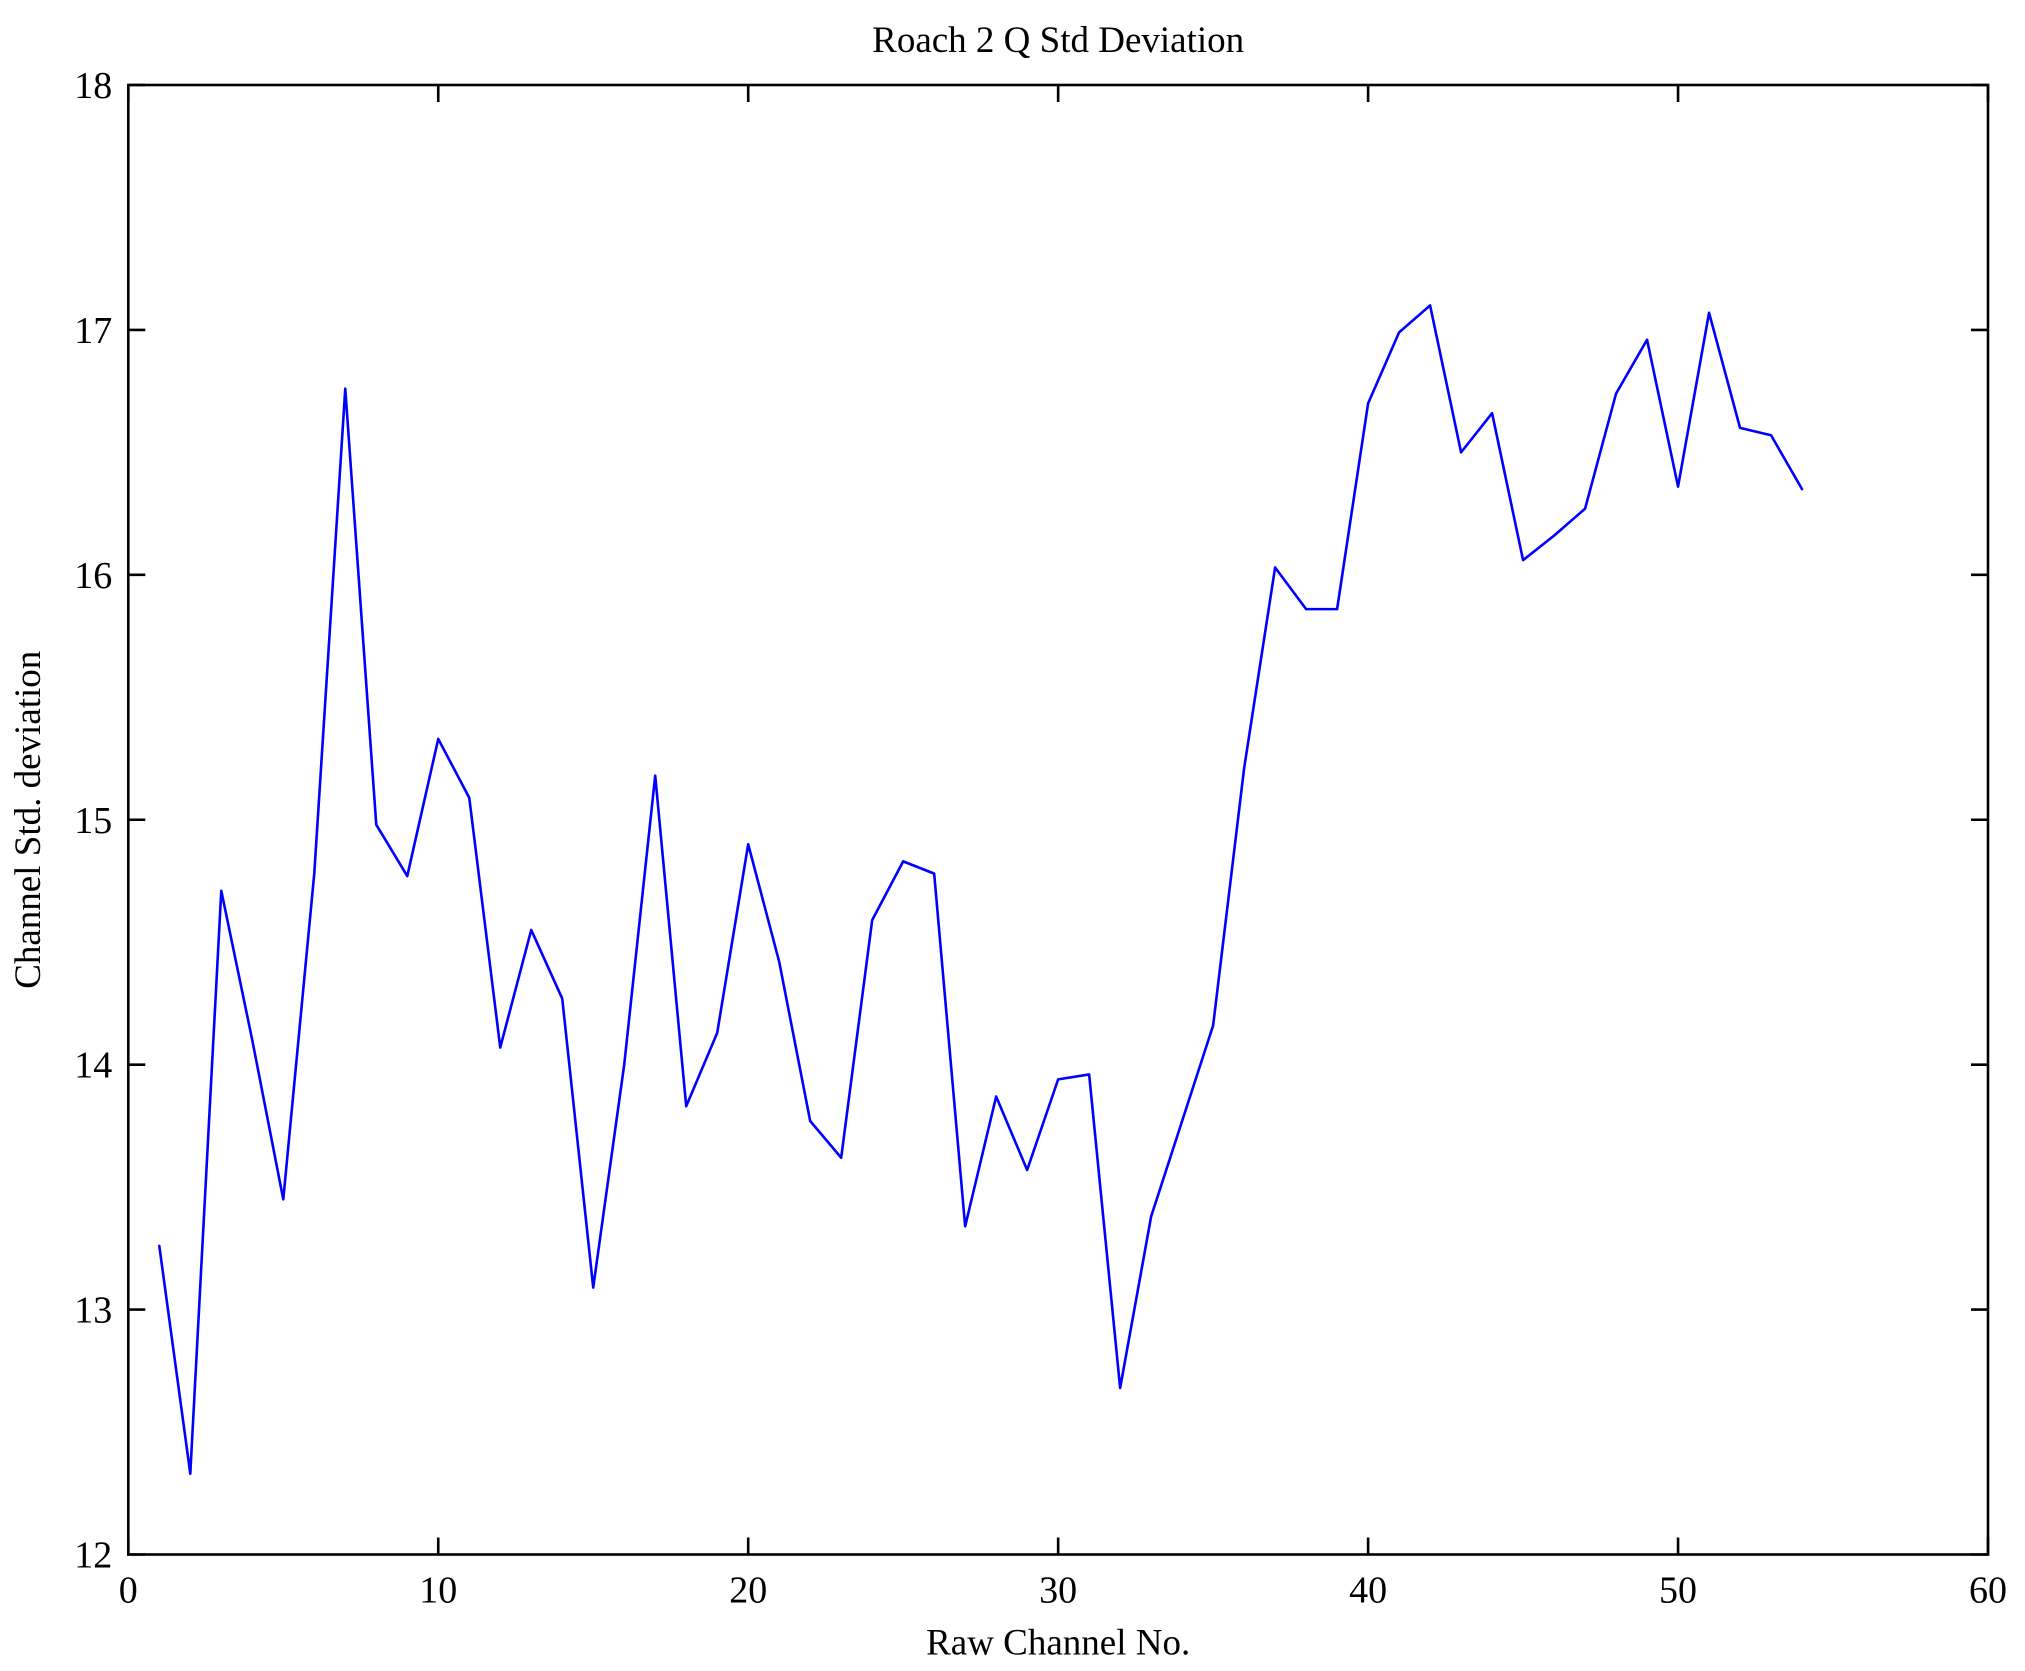 This screenshot has width=2025, height=1671. I want to click on x-tick-label: 30, so click(1058, 1591).